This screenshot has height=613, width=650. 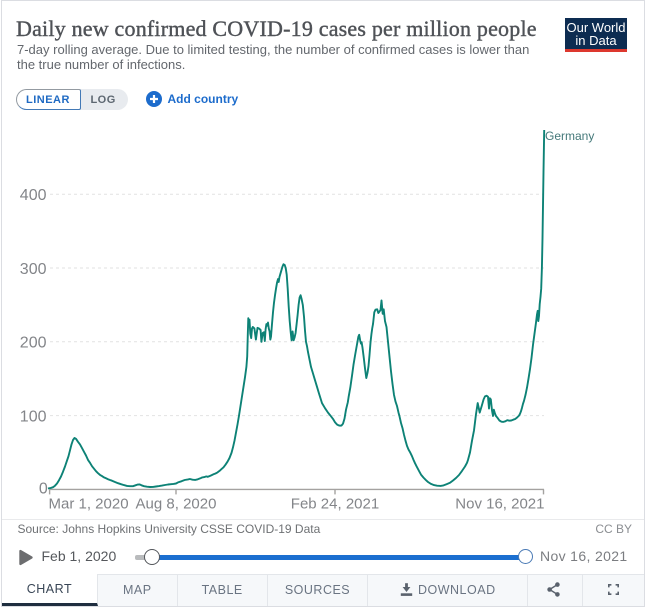 I want to click on svg-text: 0, so click(x=43, y=488).